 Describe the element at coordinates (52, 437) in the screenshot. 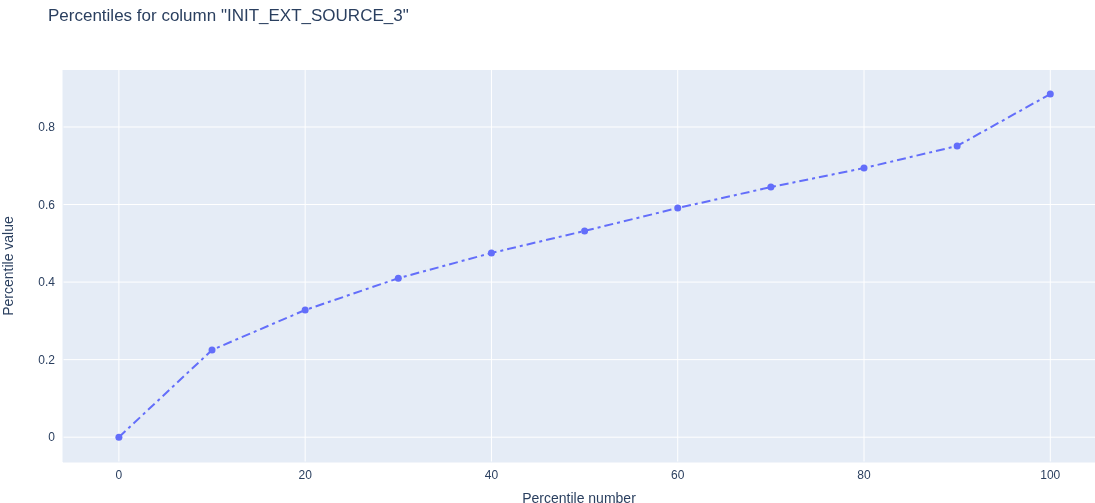

I see `y-tick-label: 0` at that location.